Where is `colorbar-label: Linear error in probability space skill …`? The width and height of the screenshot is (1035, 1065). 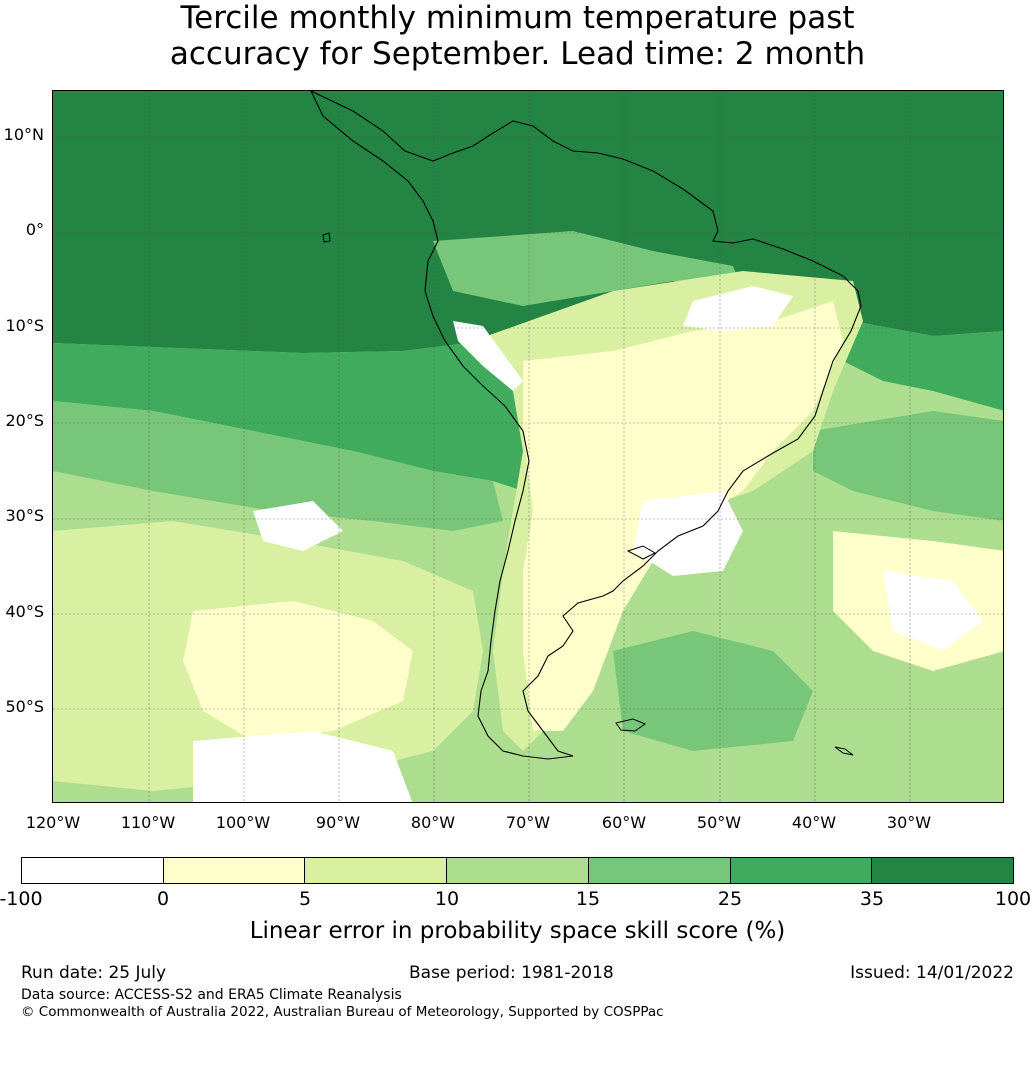 colorbar-label: Linear error in probability space skill … is located at coordinates (517, 931).